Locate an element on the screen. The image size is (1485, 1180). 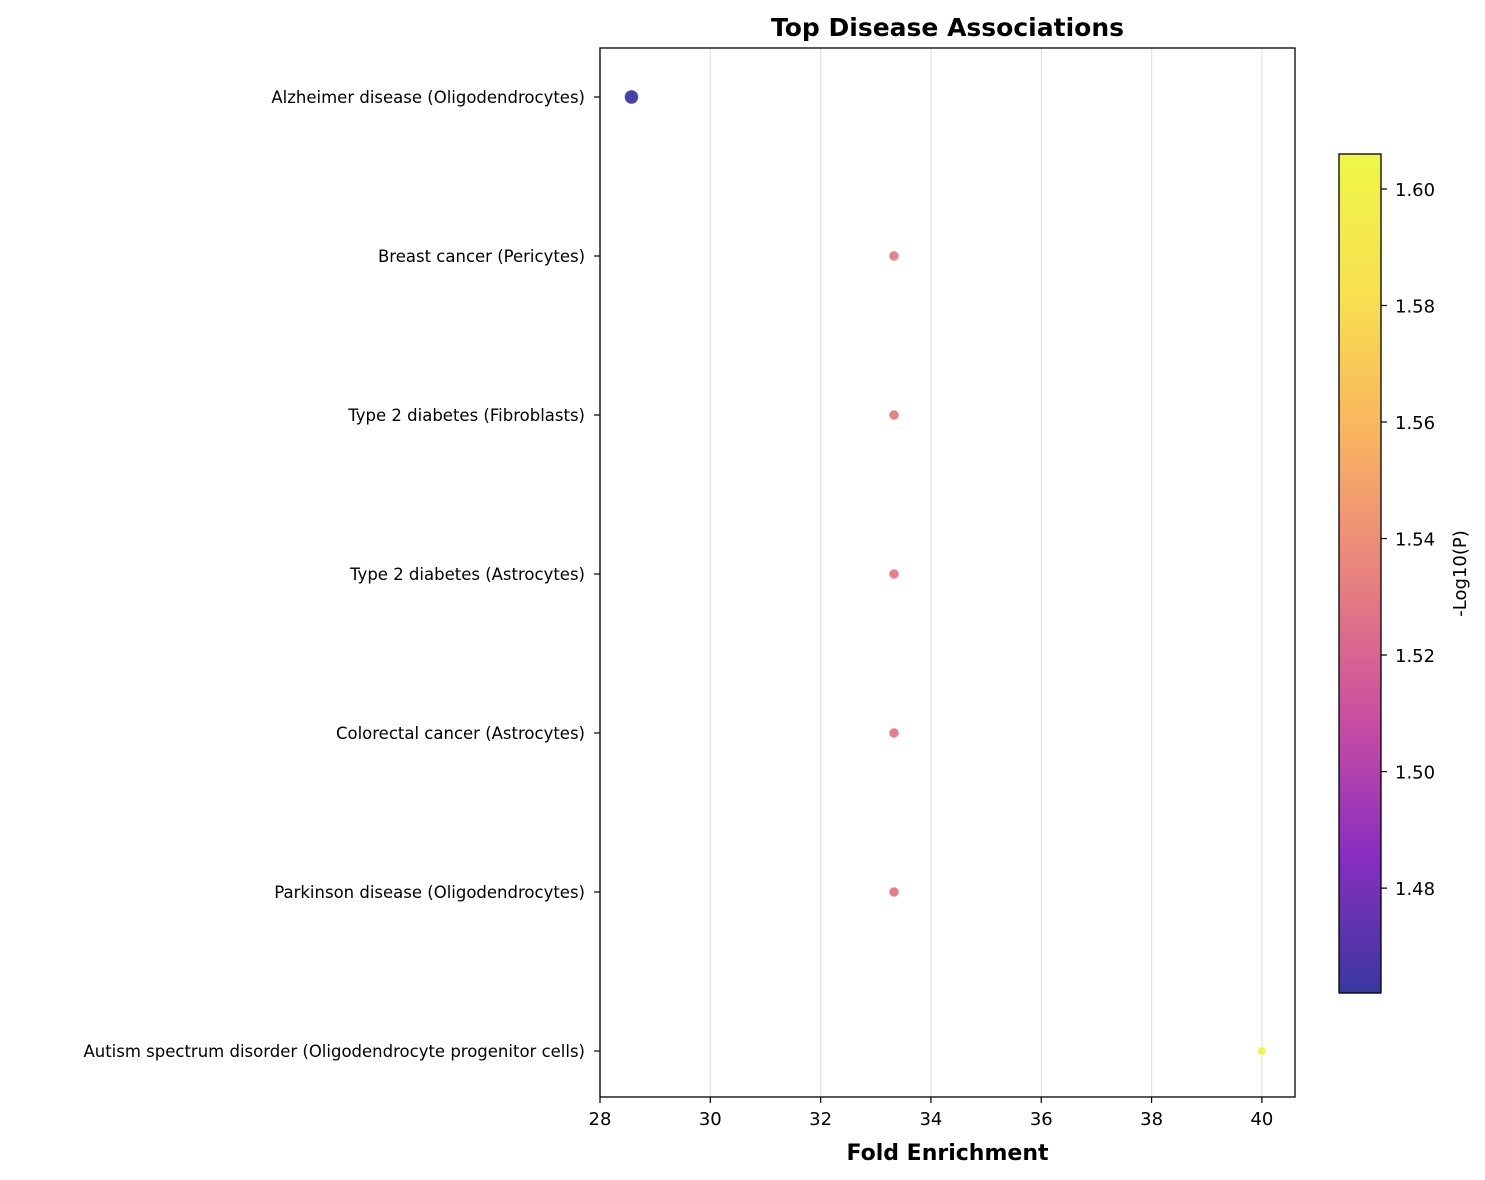
colorbar-tick-label: 1.48 is located at coordinates (1415, 889).